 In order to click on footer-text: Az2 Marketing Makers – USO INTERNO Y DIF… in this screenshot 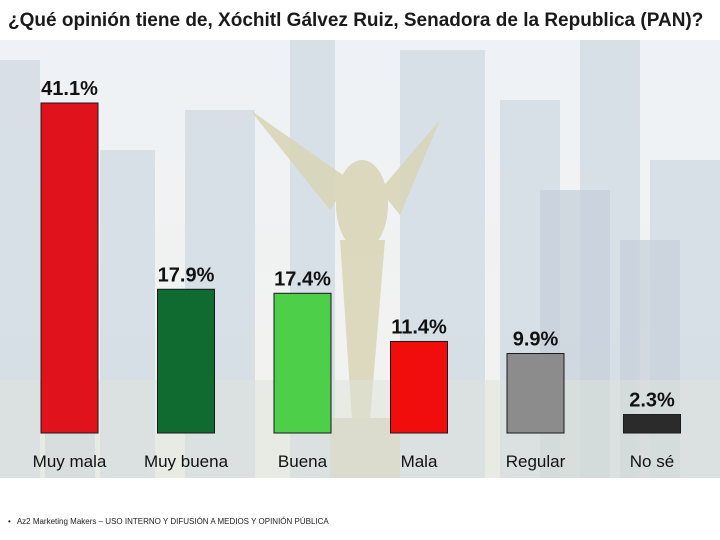, I will do `click(172, 521)`.